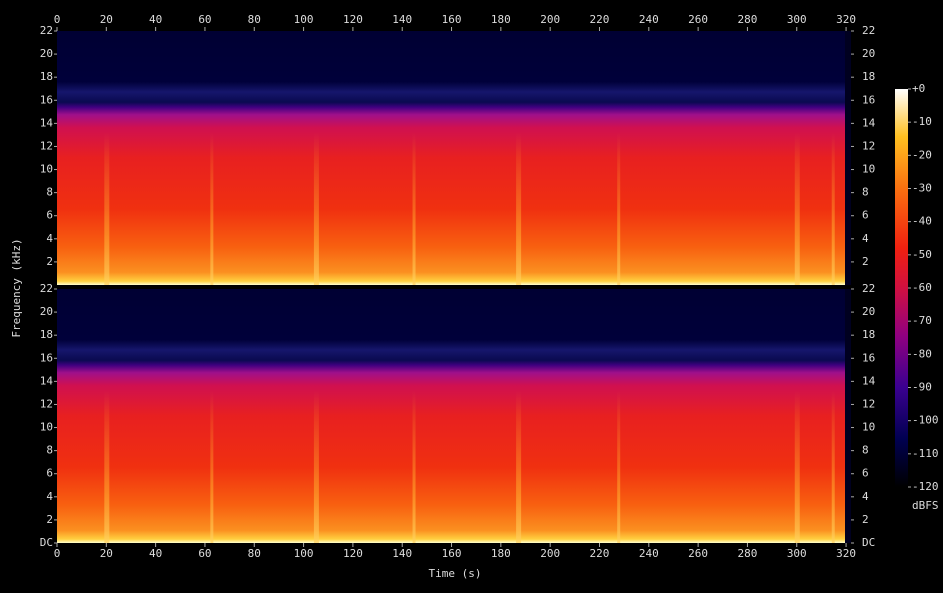 The height and width of the screenshot is (593, 943). Describe the element at coordinates (922, 121) in the screenshot. I see `colorbar-tick-label: -10` at that location.